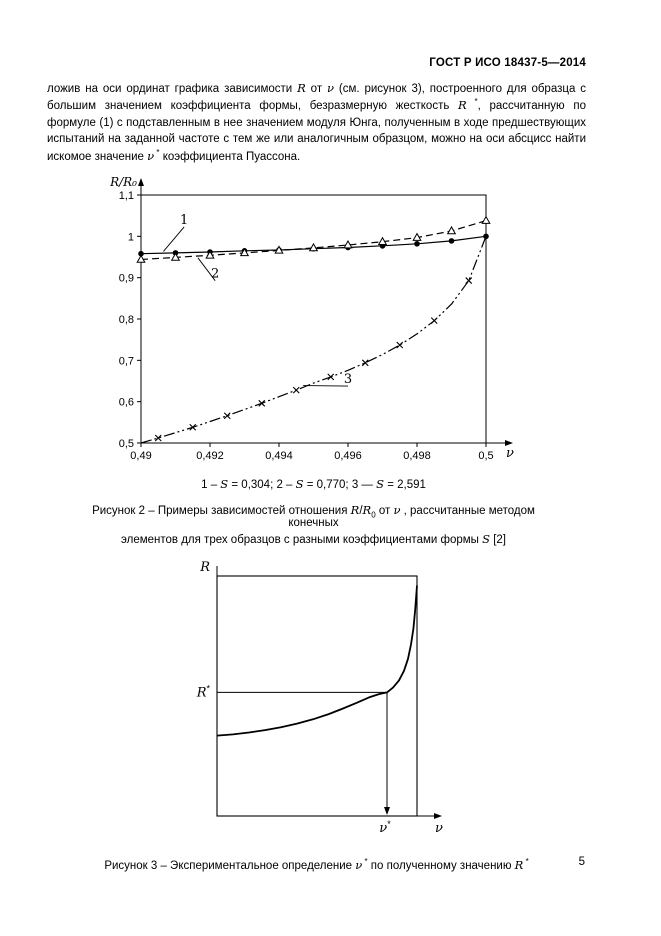  Describe the element at coordinates (417, 456) in the screenshot. I see `x-tick-label: 0,498` at that location.